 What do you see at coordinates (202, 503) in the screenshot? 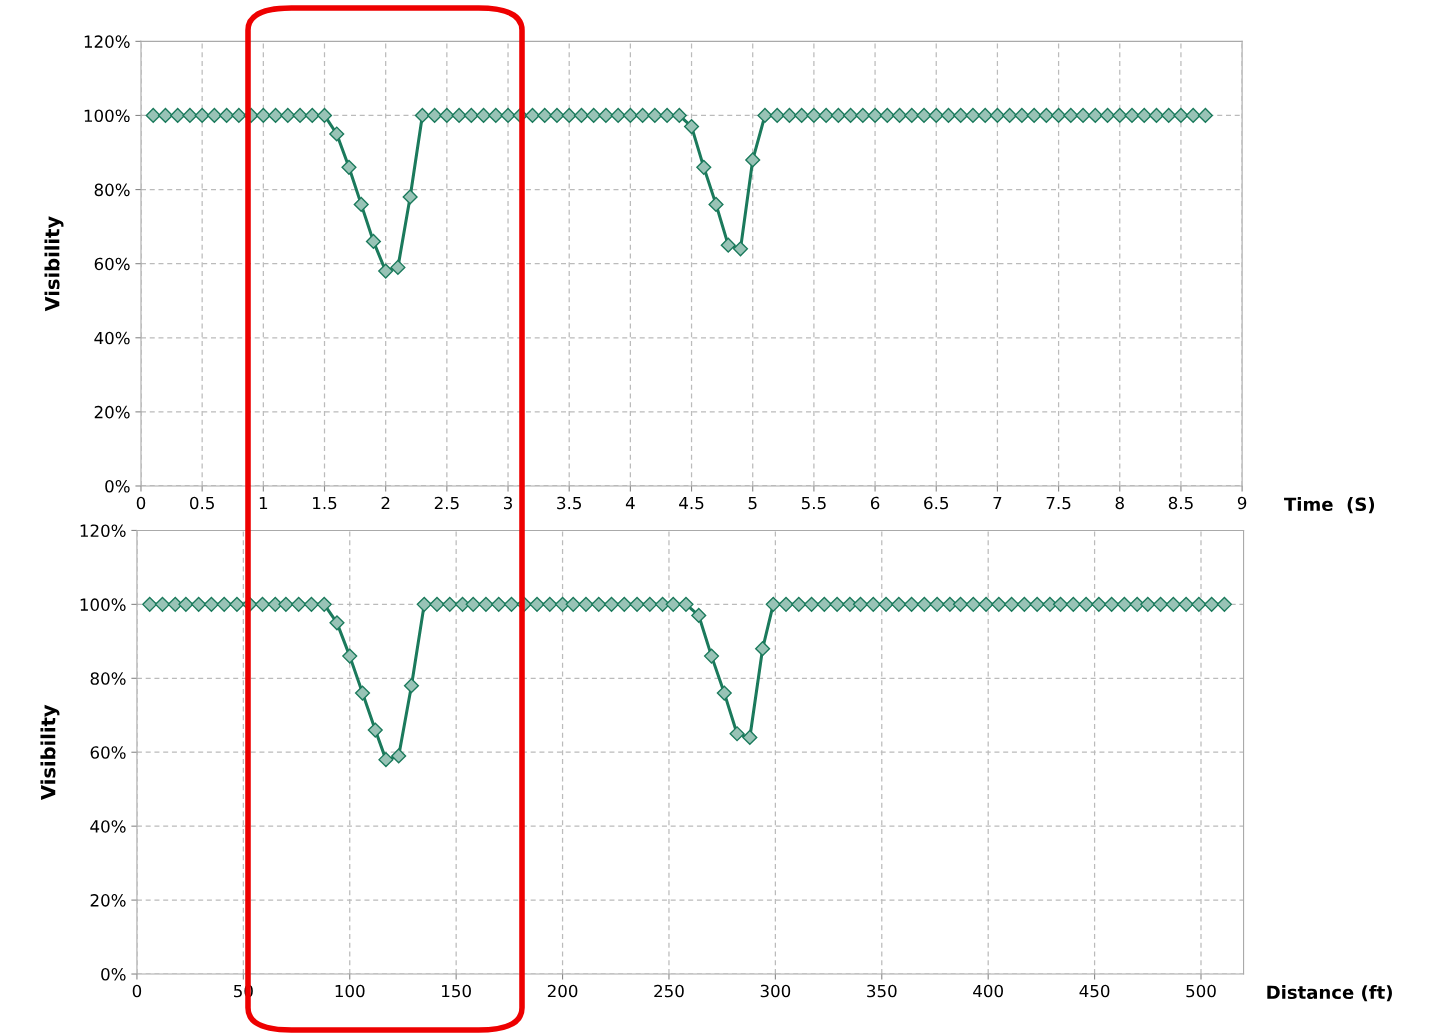
I see `x-tick-label: 0.5` at bounding box center [202, 503].